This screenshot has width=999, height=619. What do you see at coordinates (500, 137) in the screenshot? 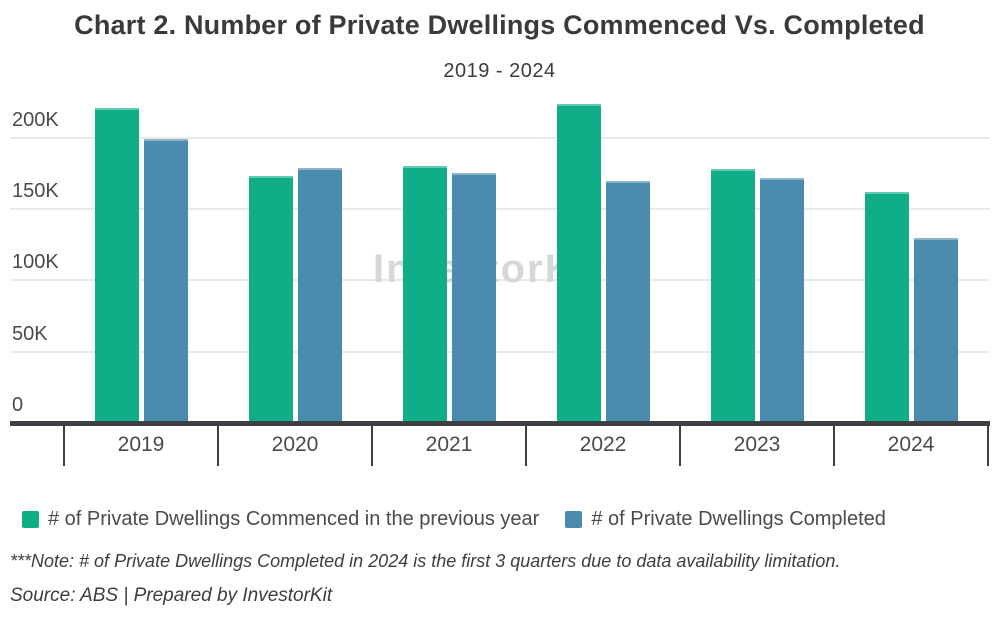
I see `gridline-200K` at bounding box center [500, 137].